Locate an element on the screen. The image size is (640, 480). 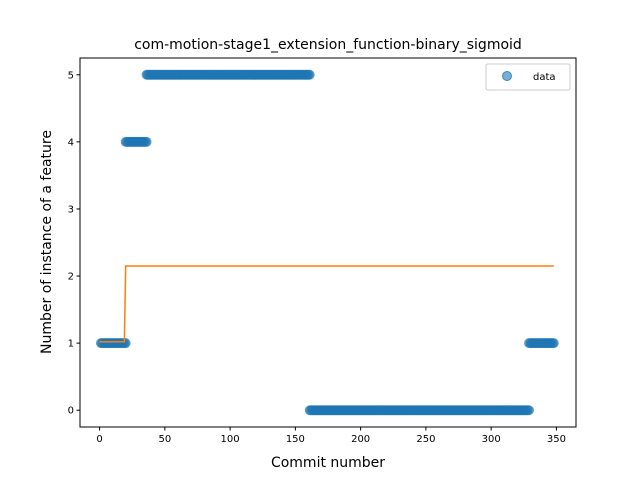
x-tick-label: 250 is located at coordinates (425, 439).